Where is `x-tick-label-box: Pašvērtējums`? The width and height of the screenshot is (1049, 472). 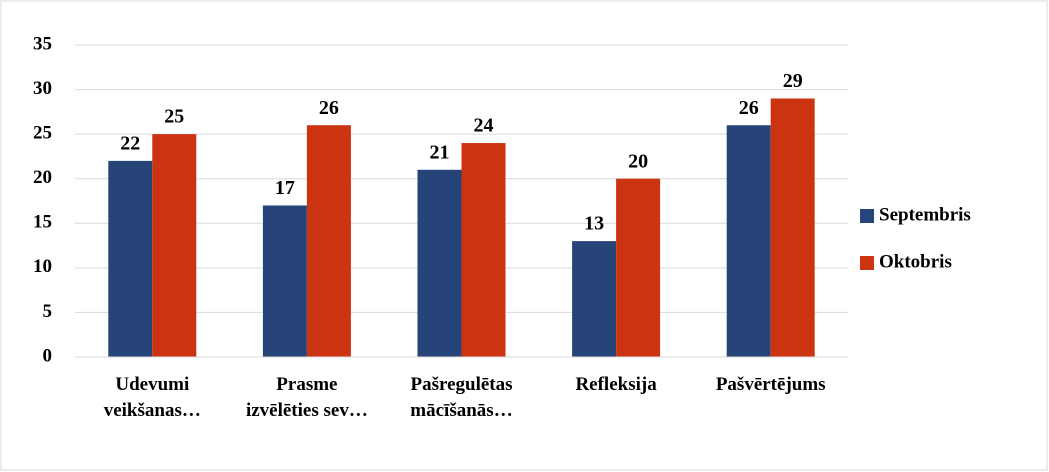
x-tick-label-box: Pašvērtējums is located at coordinates (771, 385).